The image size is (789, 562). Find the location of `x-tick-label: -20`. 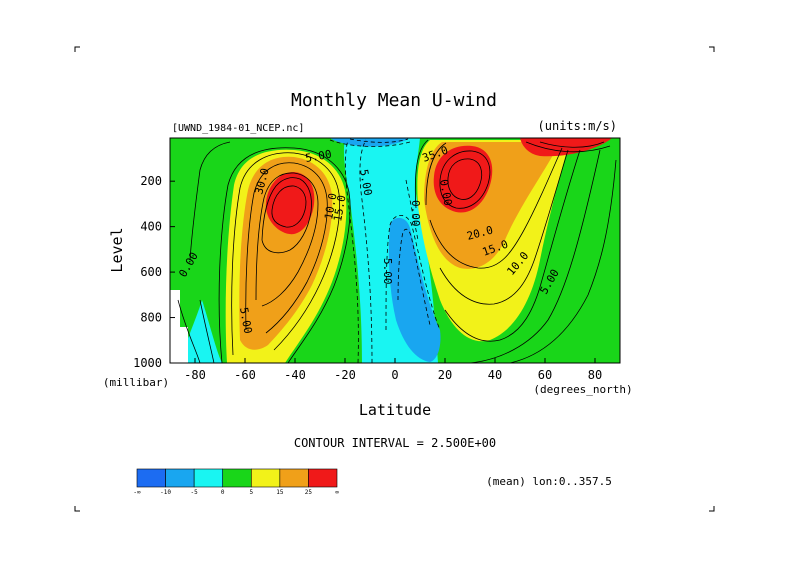

x-tick-label: -20 is located at coordinates (345, 375).